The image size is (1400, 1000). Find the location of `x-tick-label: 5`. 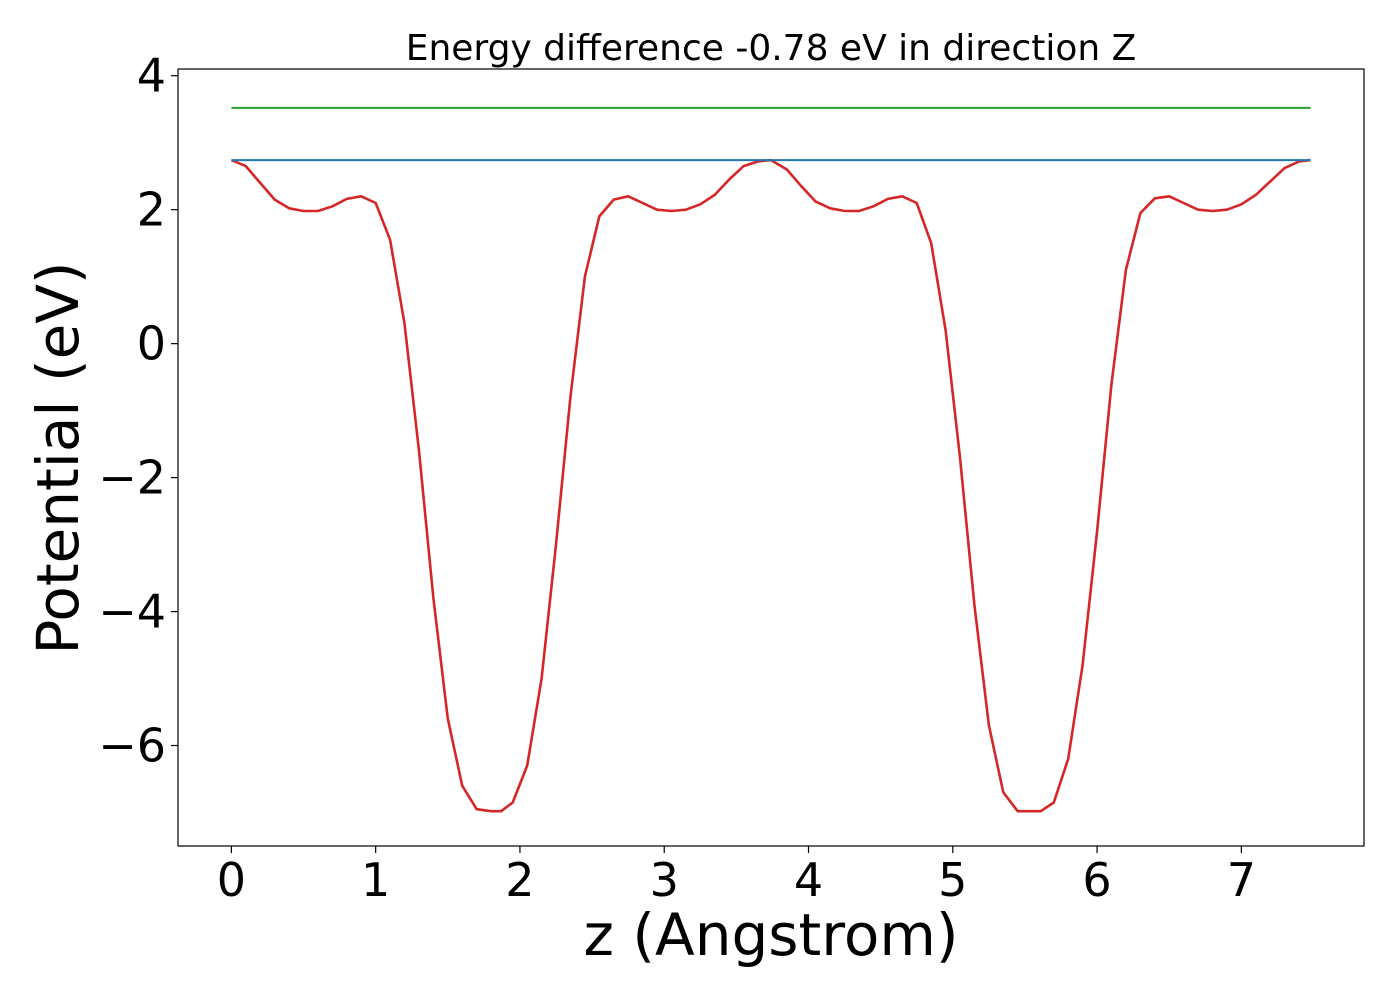

x-tick-label: 5 is located at coordinates (952, 880).